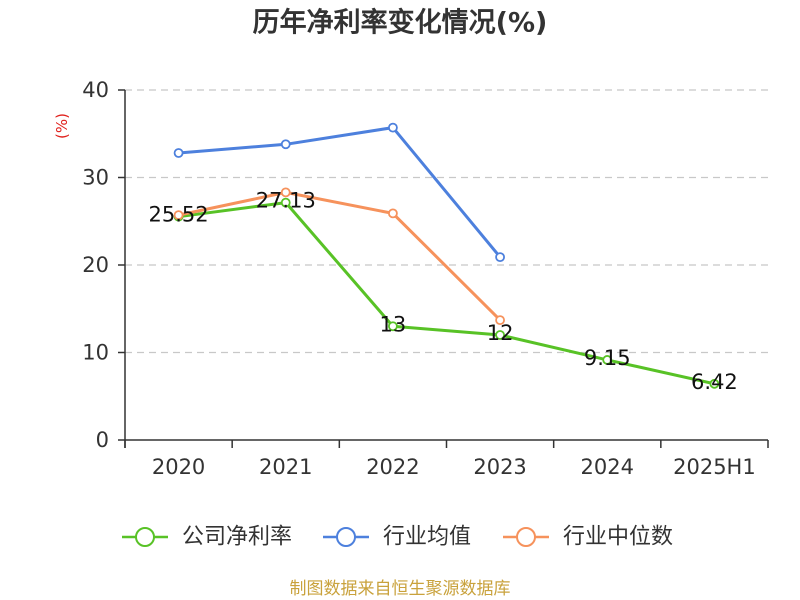 The height and width of the screenshot is (600, 800). Describe the element at coordinates (392, 467) in the screenshot. I see `x-tick-label: 2022` at that location.